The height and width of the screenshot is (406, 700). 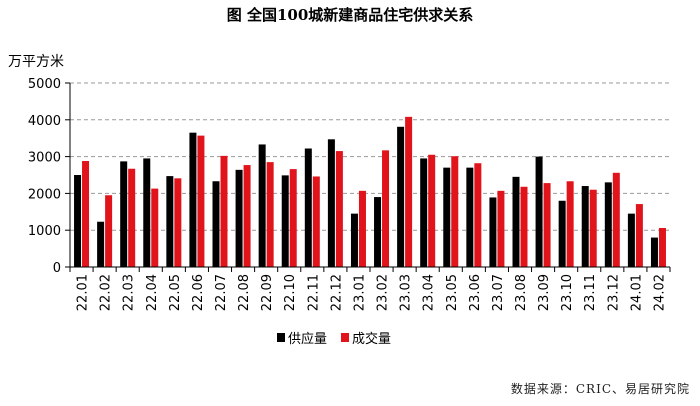 What do you see at coordinates (313, 292) in the screenshot?
I see `x-tick-label: 22.11` at bounding box center [313, 292].